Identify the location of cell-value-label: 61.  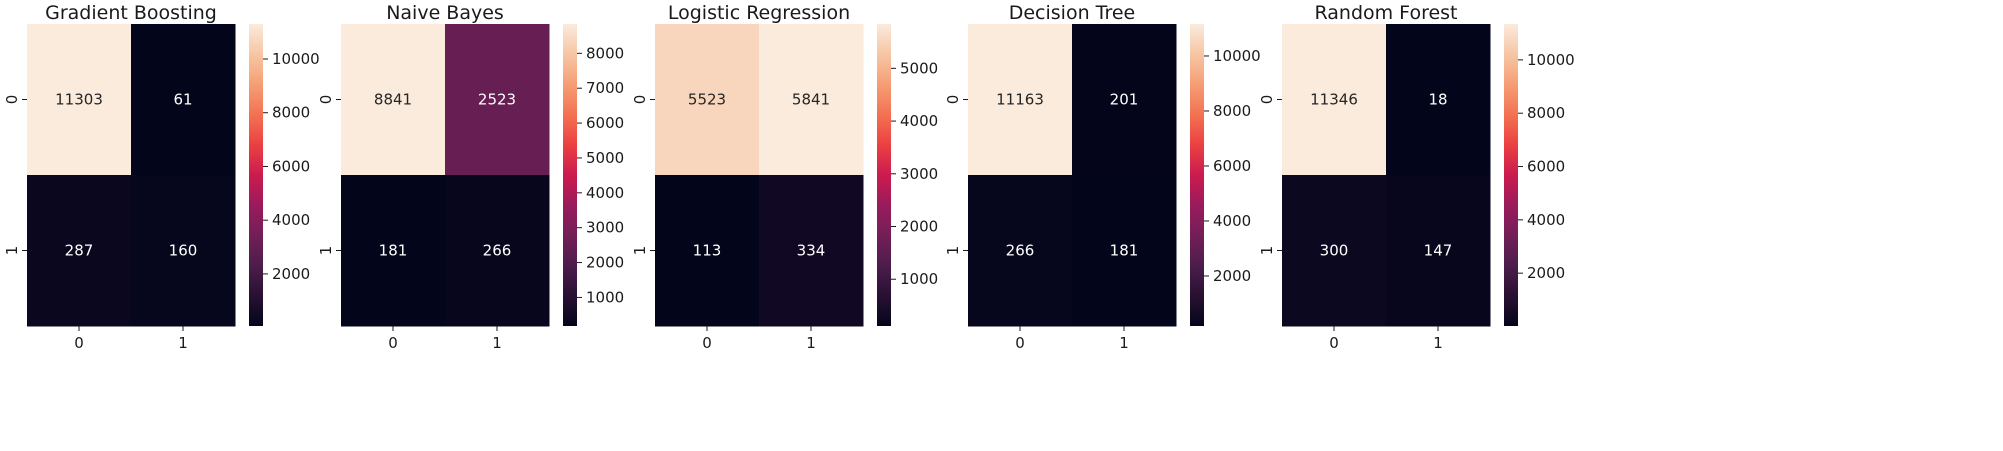
(182, 100).